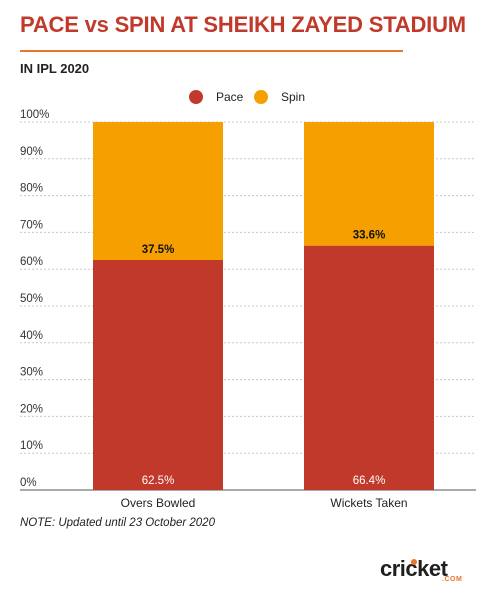 The height and width of the screenshot is (600, 500). Describe the element at coordinates (31, 409) in the screenshot. I see `y-tick-label: 20%` at that location.